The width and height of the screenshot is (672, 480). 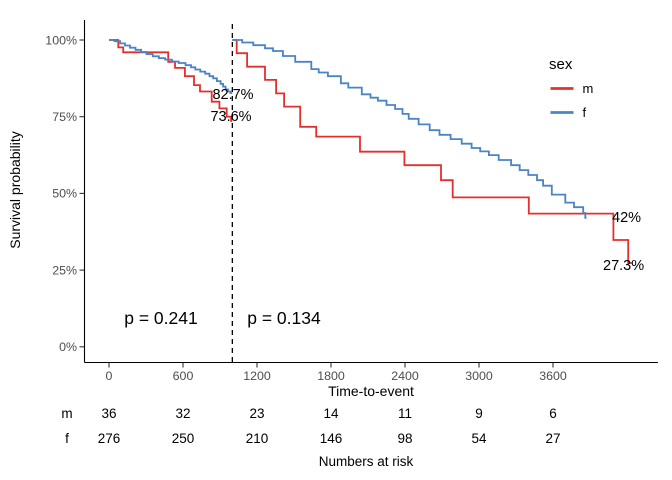 What do you see at coordinates (588, 88) in the screenshot?
I see `legend-label-m: m` at bounding box center [588, 88].